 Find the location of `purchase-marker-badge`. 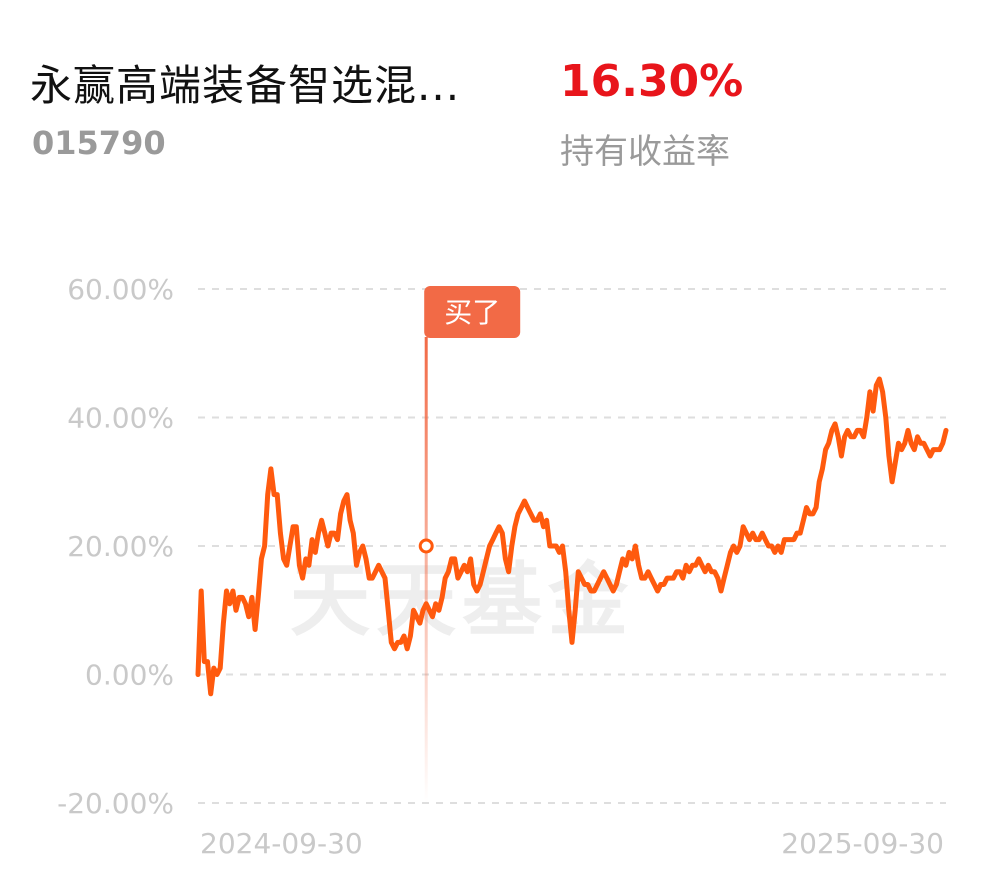

purchase-marker-badge is located at coordinates (472, 312).